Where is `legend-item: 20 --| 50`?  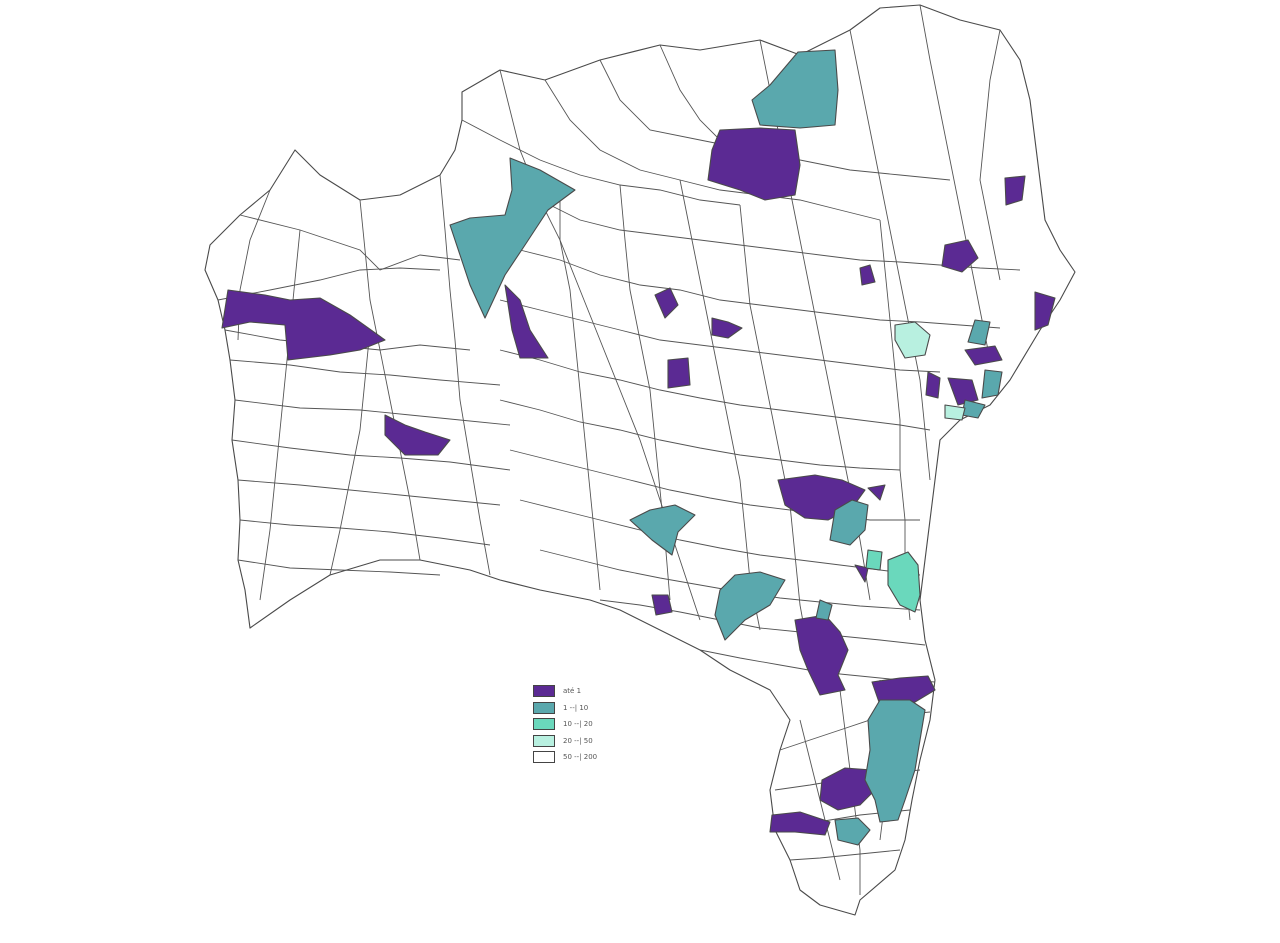
legend-item: 20 --| 50 is located at coordinates (588, 741).